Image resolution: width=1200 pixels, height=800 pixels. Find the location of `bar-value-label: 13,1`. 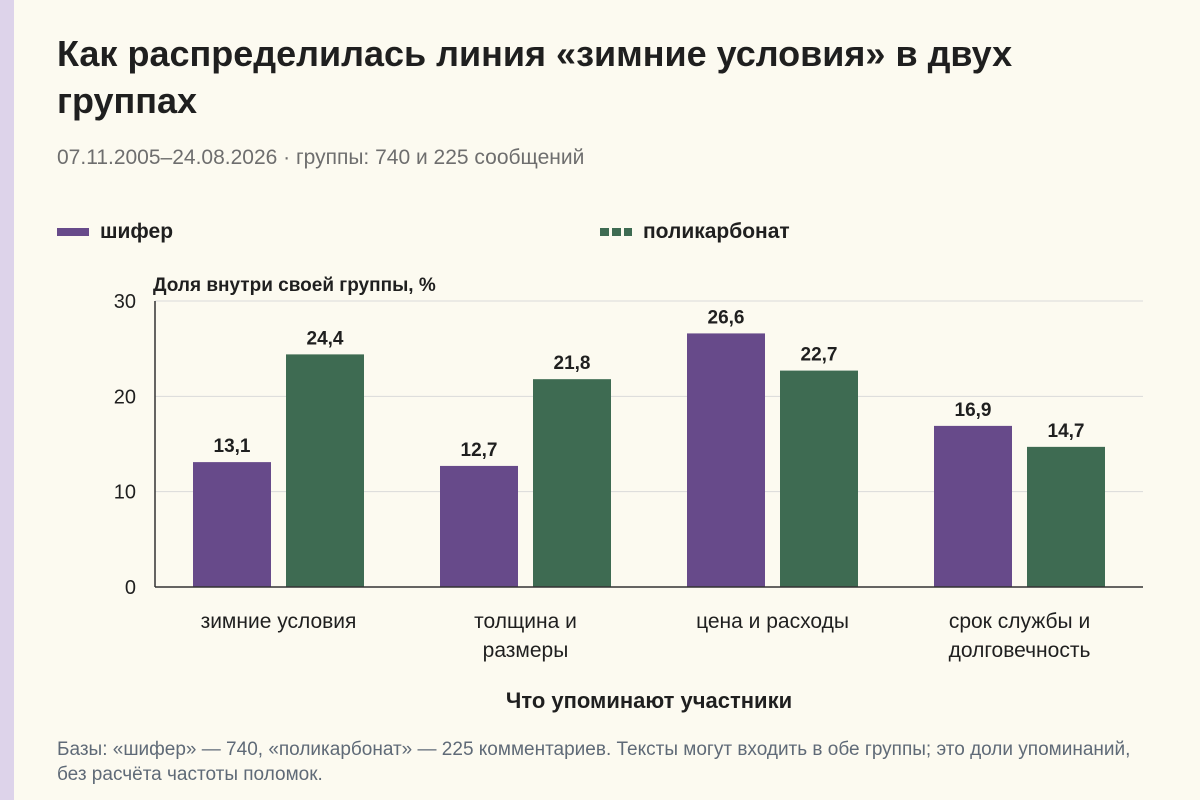

bar-value-label: 13,1 is located at coordinates (232, 446).